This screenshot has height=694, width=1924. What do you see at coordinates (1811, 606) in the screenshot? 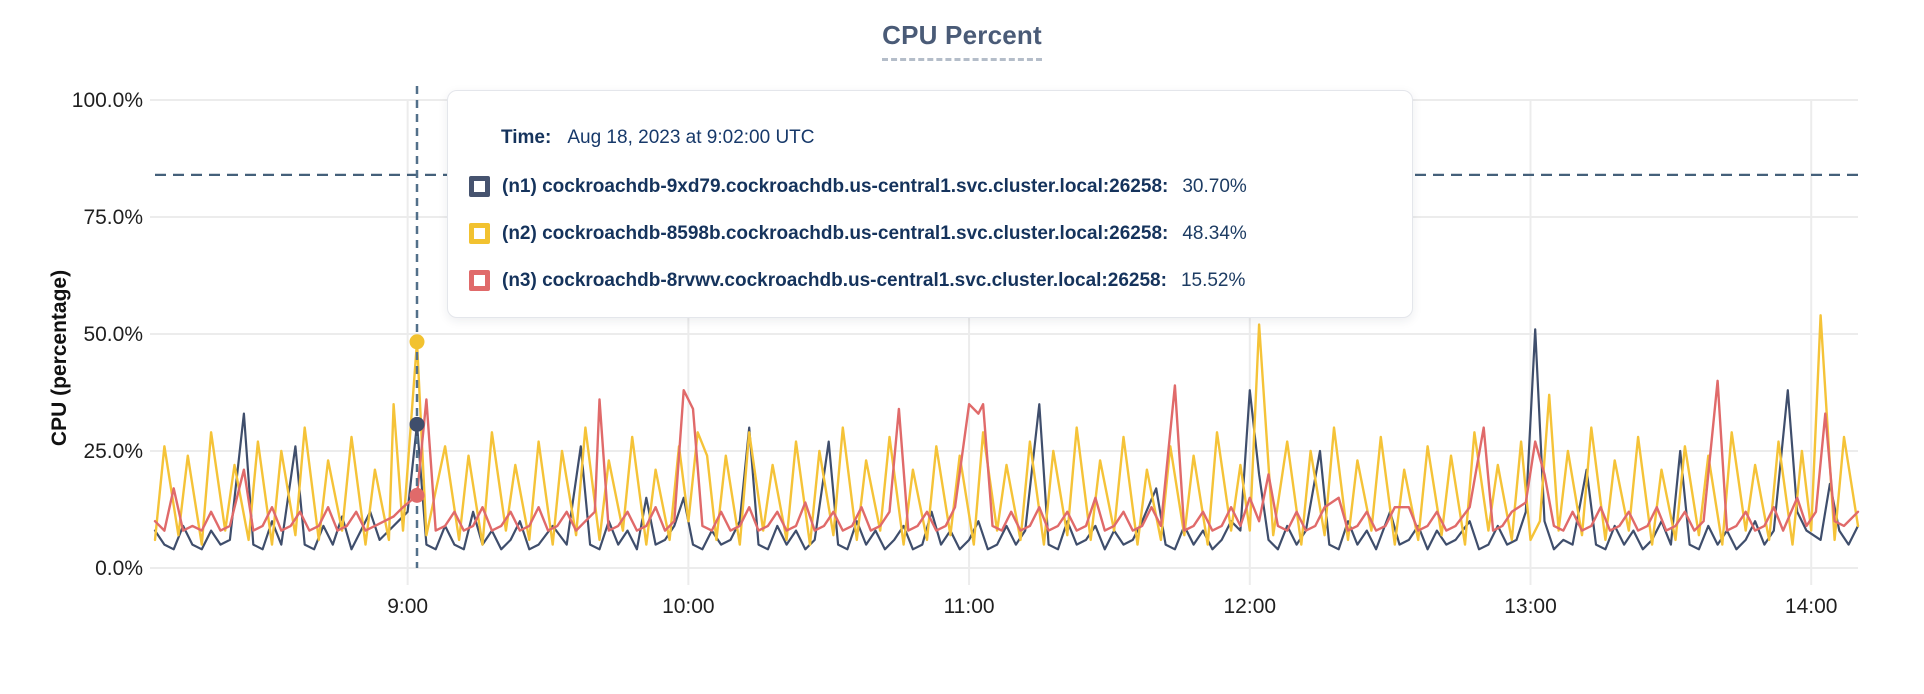
I see `x-tick-label: 14:00` at bounding box center [1811, 606].